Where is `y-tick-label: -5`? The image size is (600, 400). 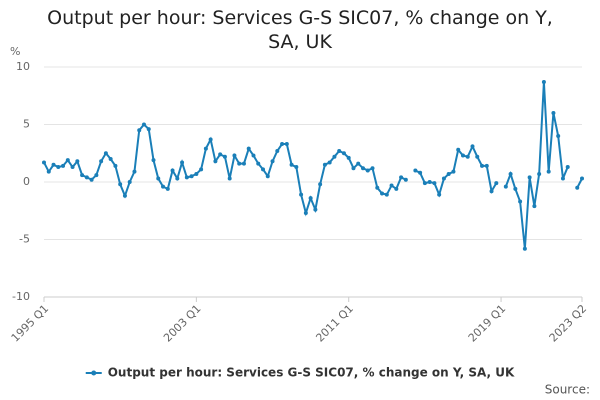 y-tick-label: -5 is located at coordinates (24, 239).